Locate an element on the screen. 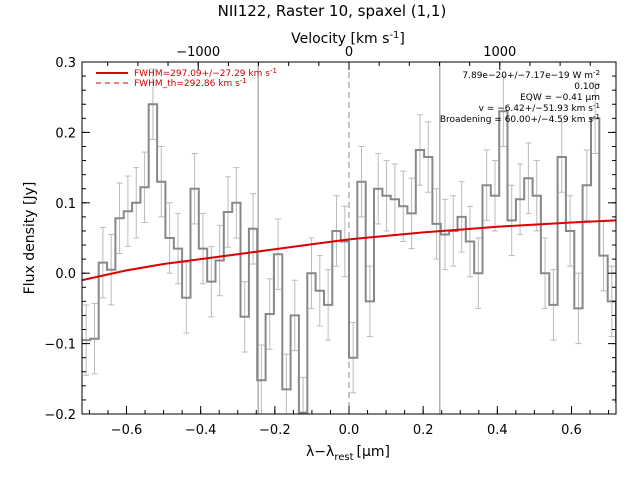  x-tick-label: −0.6 is located at coordinates (127, 430).